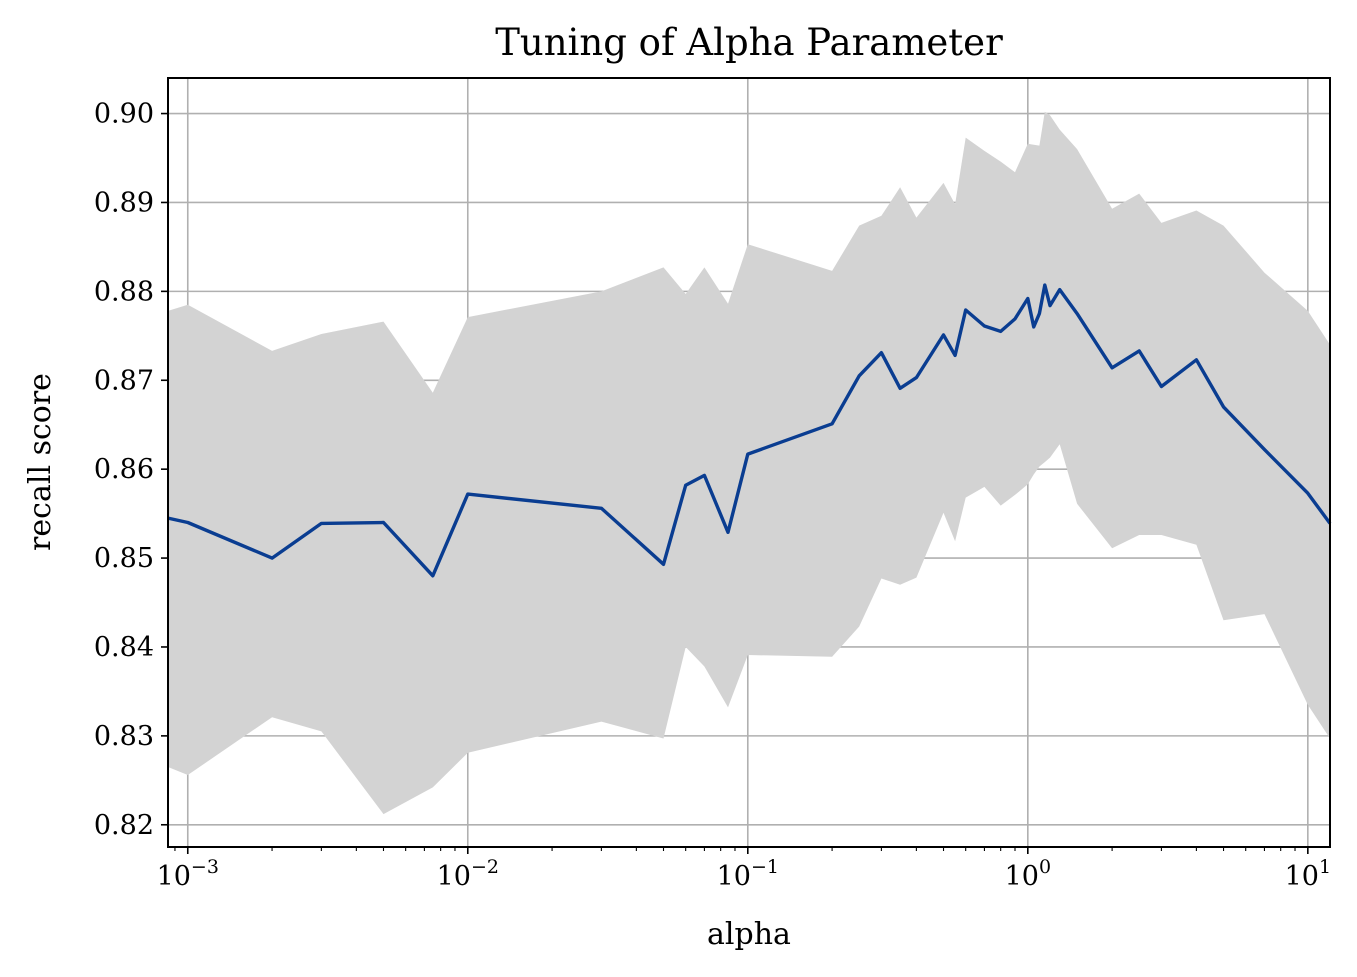 This screenshot has width=1357, height=977. Describe the element at coordinates (124, 291) in the screenshot. I see `y-tick-label: 0.88` at that location.